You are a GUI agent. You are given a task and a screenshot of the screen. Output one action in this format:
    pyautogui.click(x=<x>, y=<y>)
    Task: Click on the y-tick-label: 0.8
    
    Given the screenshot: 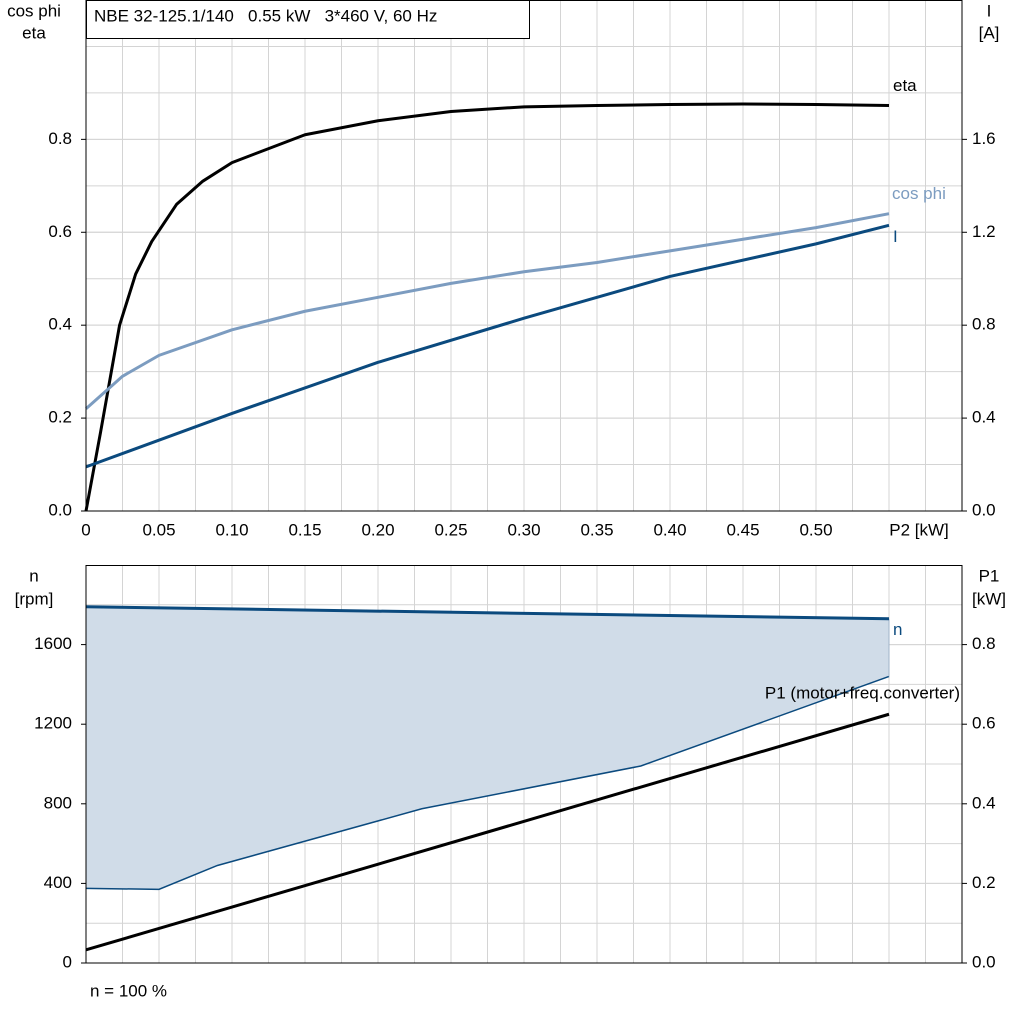 What is the action you would take?
    pyautogui.click(x=60, y=138)
    